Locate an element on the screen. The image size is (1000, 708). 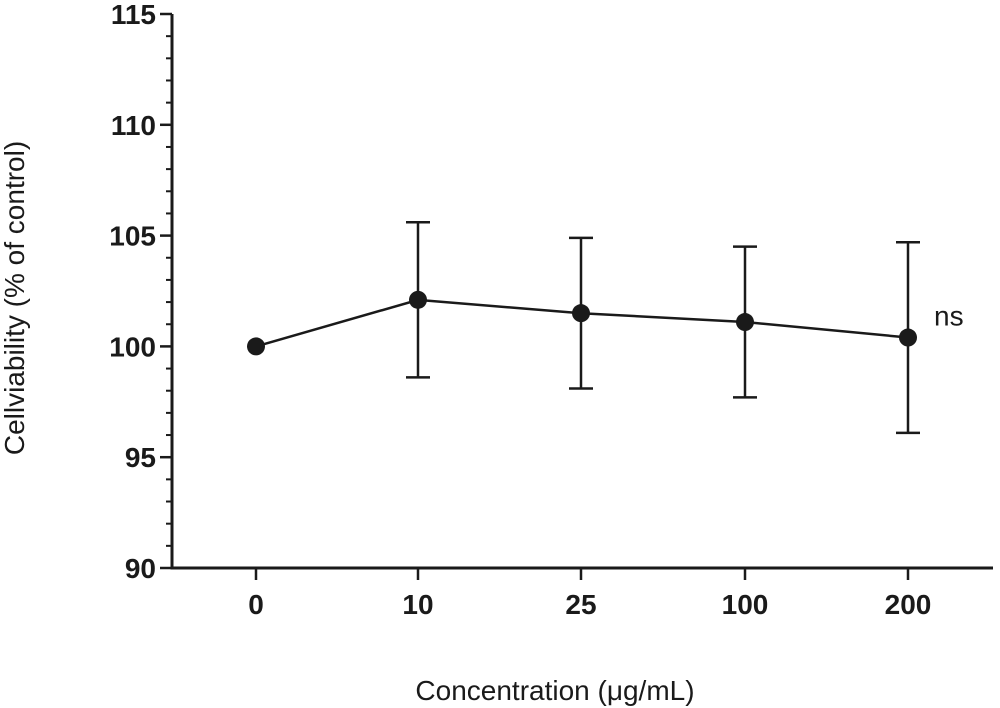
annotations: ns is located at coordinates (949, 316).